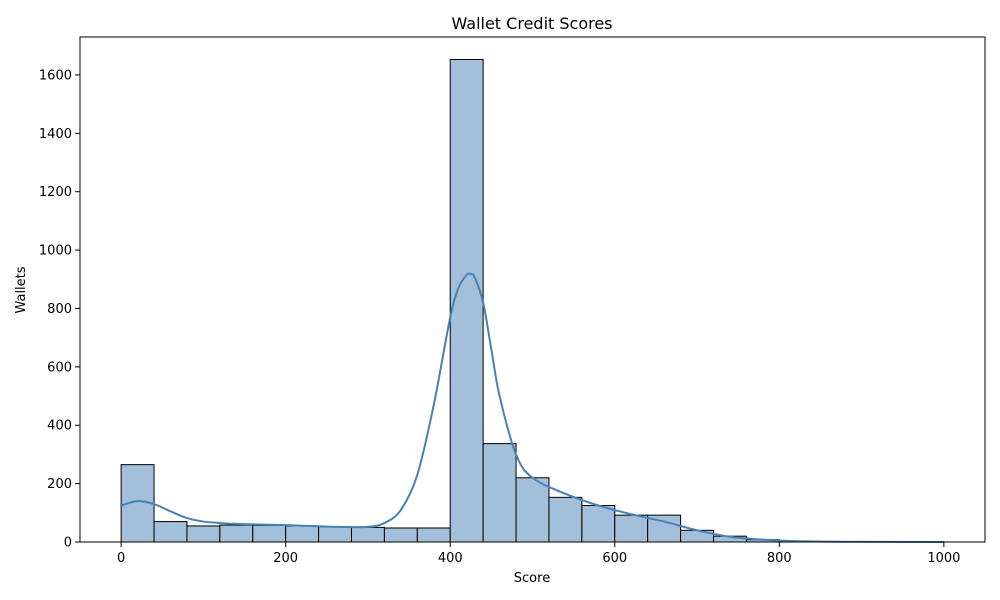 Image resolution: width=1000 pixels, height=600 pixels. What do you see at coordinates (55, 192) in the screenshot?
I see `y-tick-label-6: 1200` at bounding box center [55, 192].